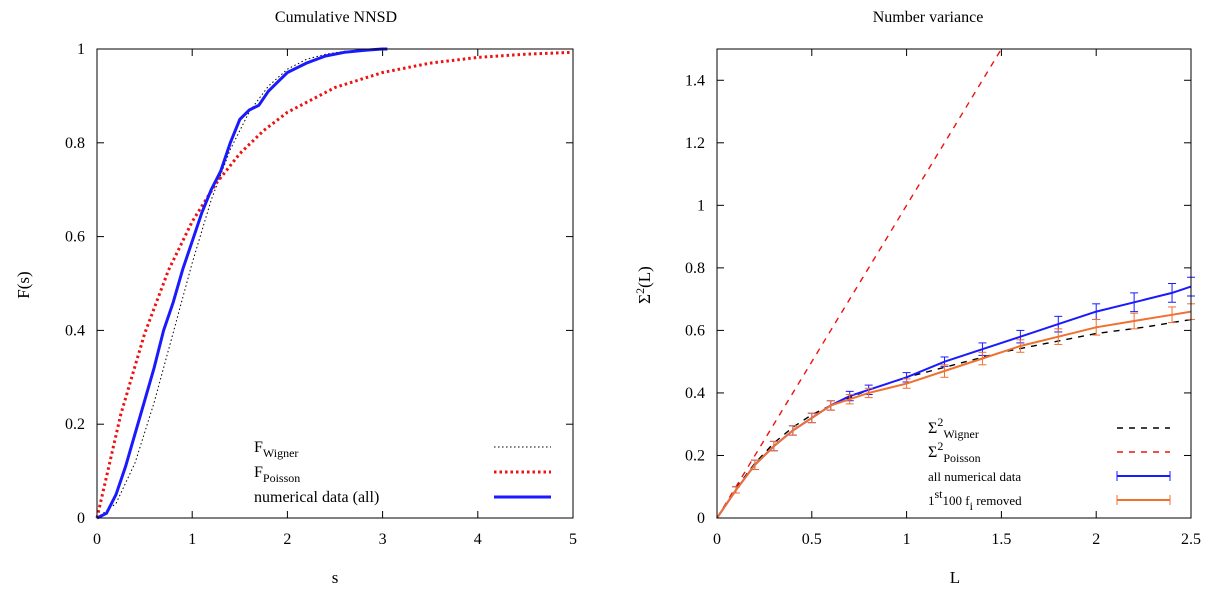 This screenshot has width=1219, height=592. I want to click on right-series-line-wigner, so click(954, 418).